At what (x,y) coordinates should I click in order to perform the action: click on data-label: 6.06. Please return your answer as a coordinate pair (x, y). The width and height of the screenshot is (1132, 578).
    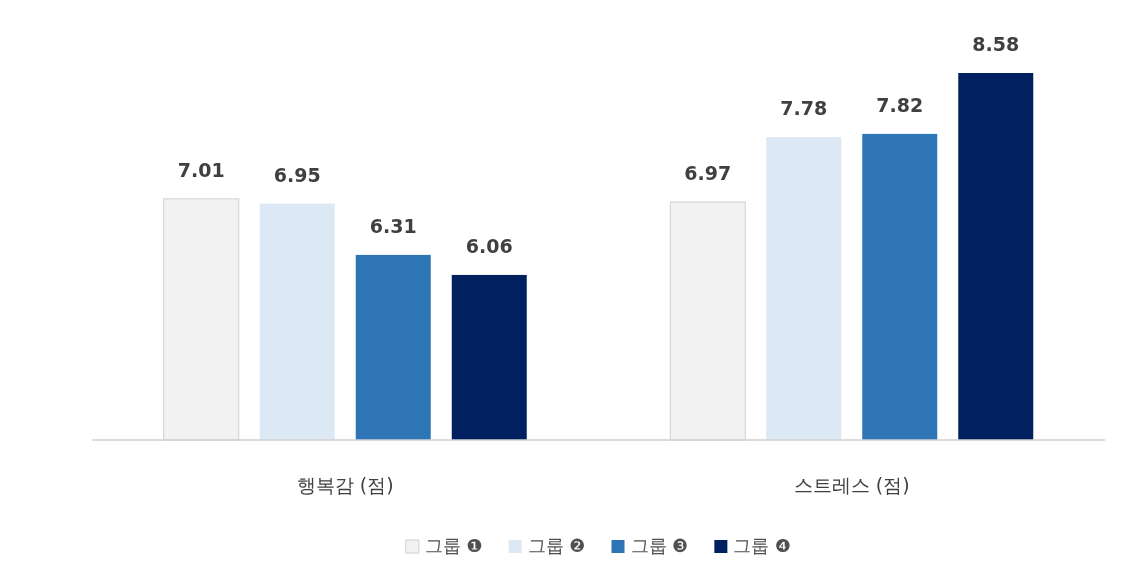
    Looking at the image, I should click on (489, 245).